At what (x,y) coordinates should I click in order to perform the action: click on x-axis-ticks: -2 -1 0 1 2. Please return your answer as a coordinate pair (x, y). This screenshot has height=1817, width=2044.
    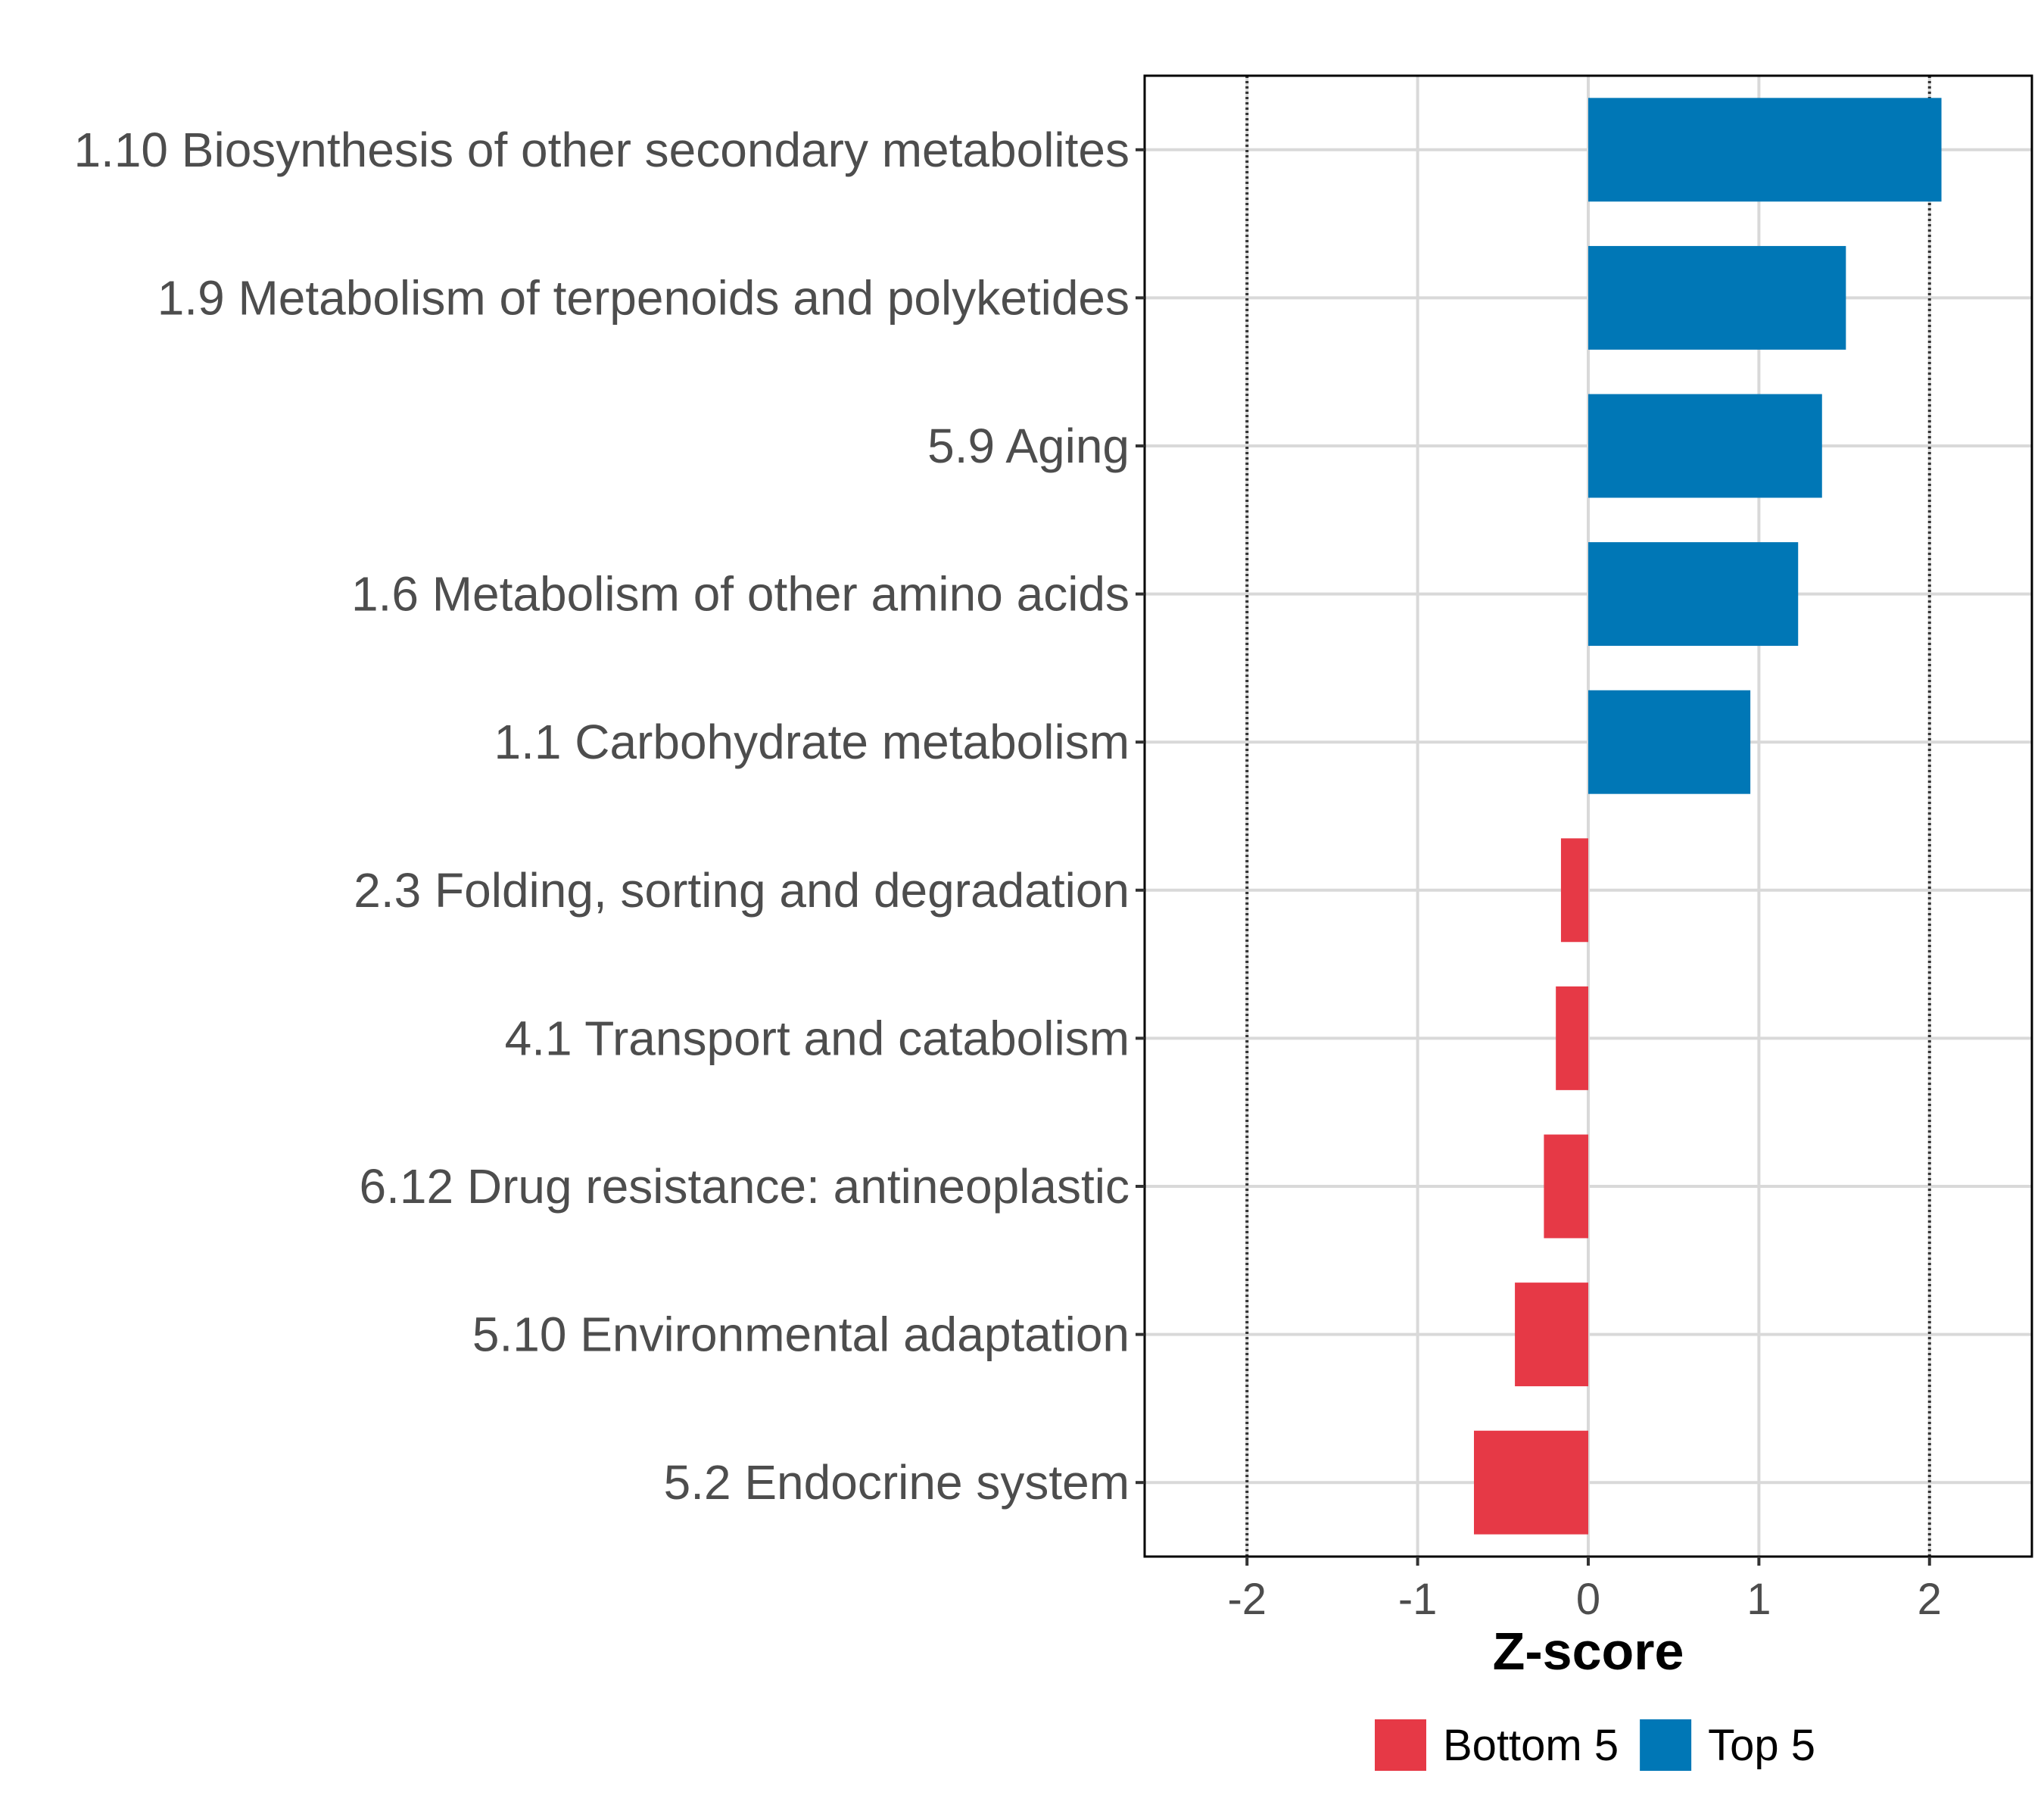
    Looking at the image, I should click on (1584, 1590).